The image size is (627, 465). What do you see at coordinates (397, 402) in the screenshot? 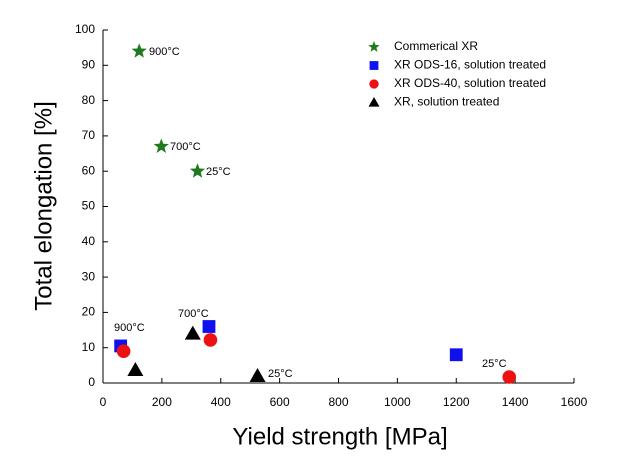
I see `x-tick-label: 1000` at bounding box center [397, 402].